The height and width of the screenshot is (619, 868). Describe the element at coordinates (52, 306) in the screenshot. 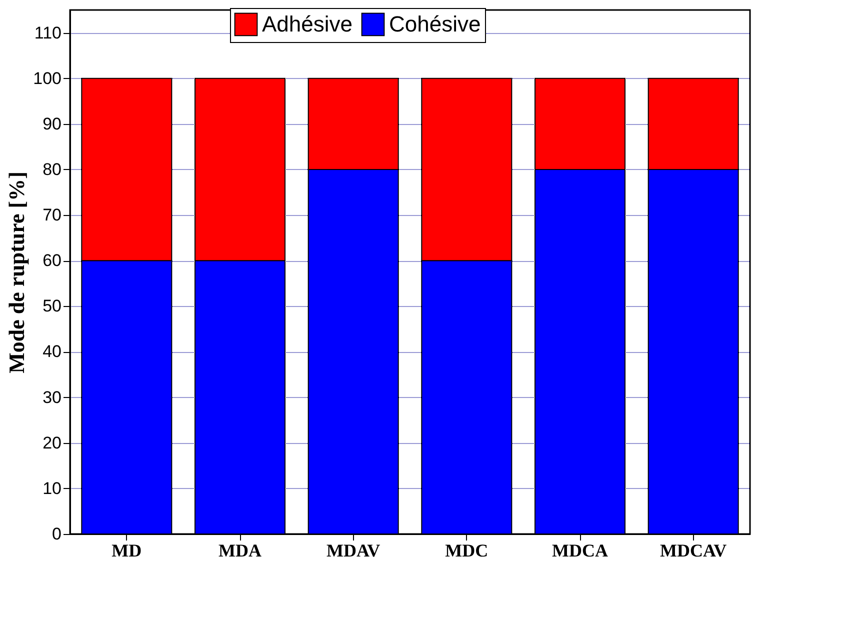

I see `y-tick-label: 50` at that location.